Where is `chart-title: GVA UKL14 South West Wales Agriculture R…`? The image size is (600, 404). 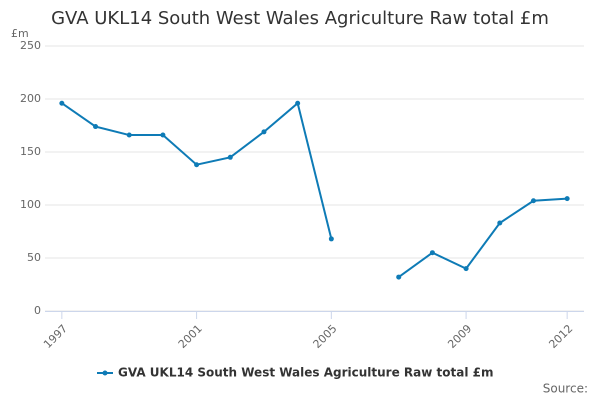 chart-title: GVA UKL14 South West Wales Agriculture R… is located at coordinates (300, 18).